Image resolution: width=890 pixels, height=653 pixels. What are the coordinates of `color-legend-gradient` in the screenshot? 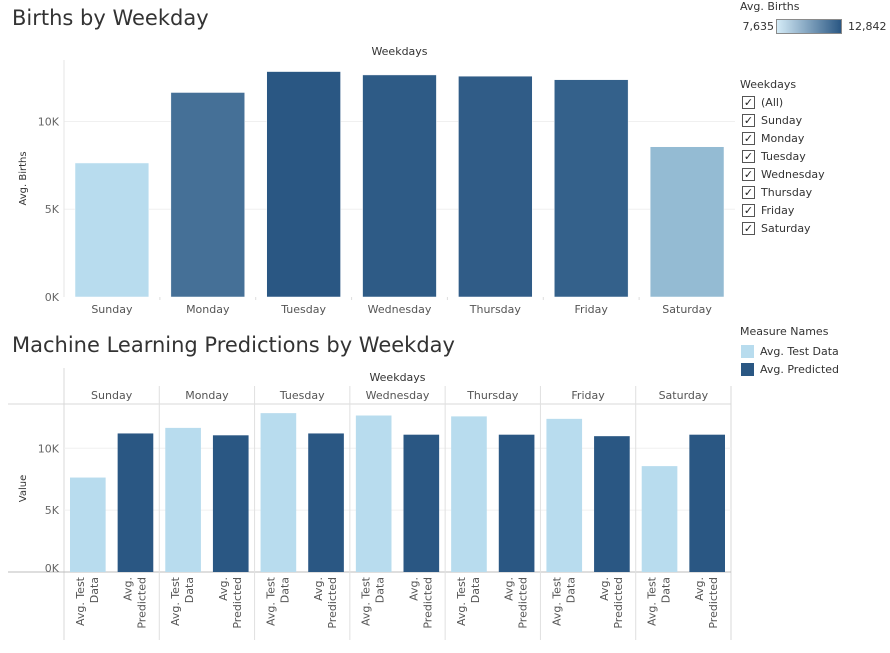 It's located at (809, 26).